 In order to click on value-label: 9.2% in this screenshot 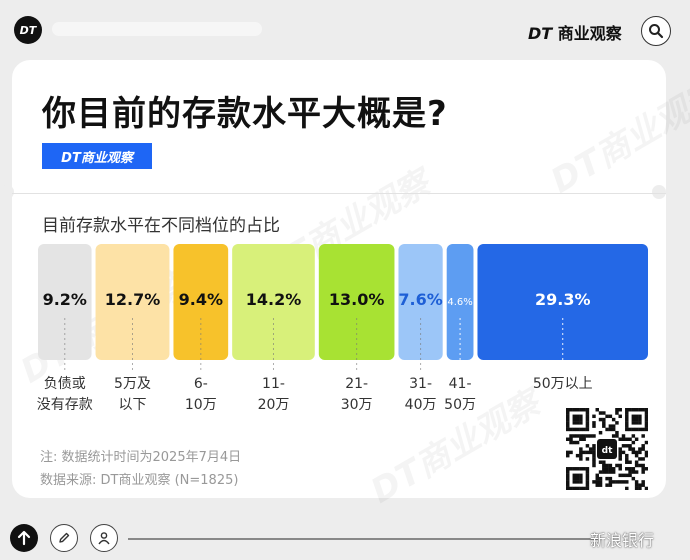, I will do `click(65, 299)`.